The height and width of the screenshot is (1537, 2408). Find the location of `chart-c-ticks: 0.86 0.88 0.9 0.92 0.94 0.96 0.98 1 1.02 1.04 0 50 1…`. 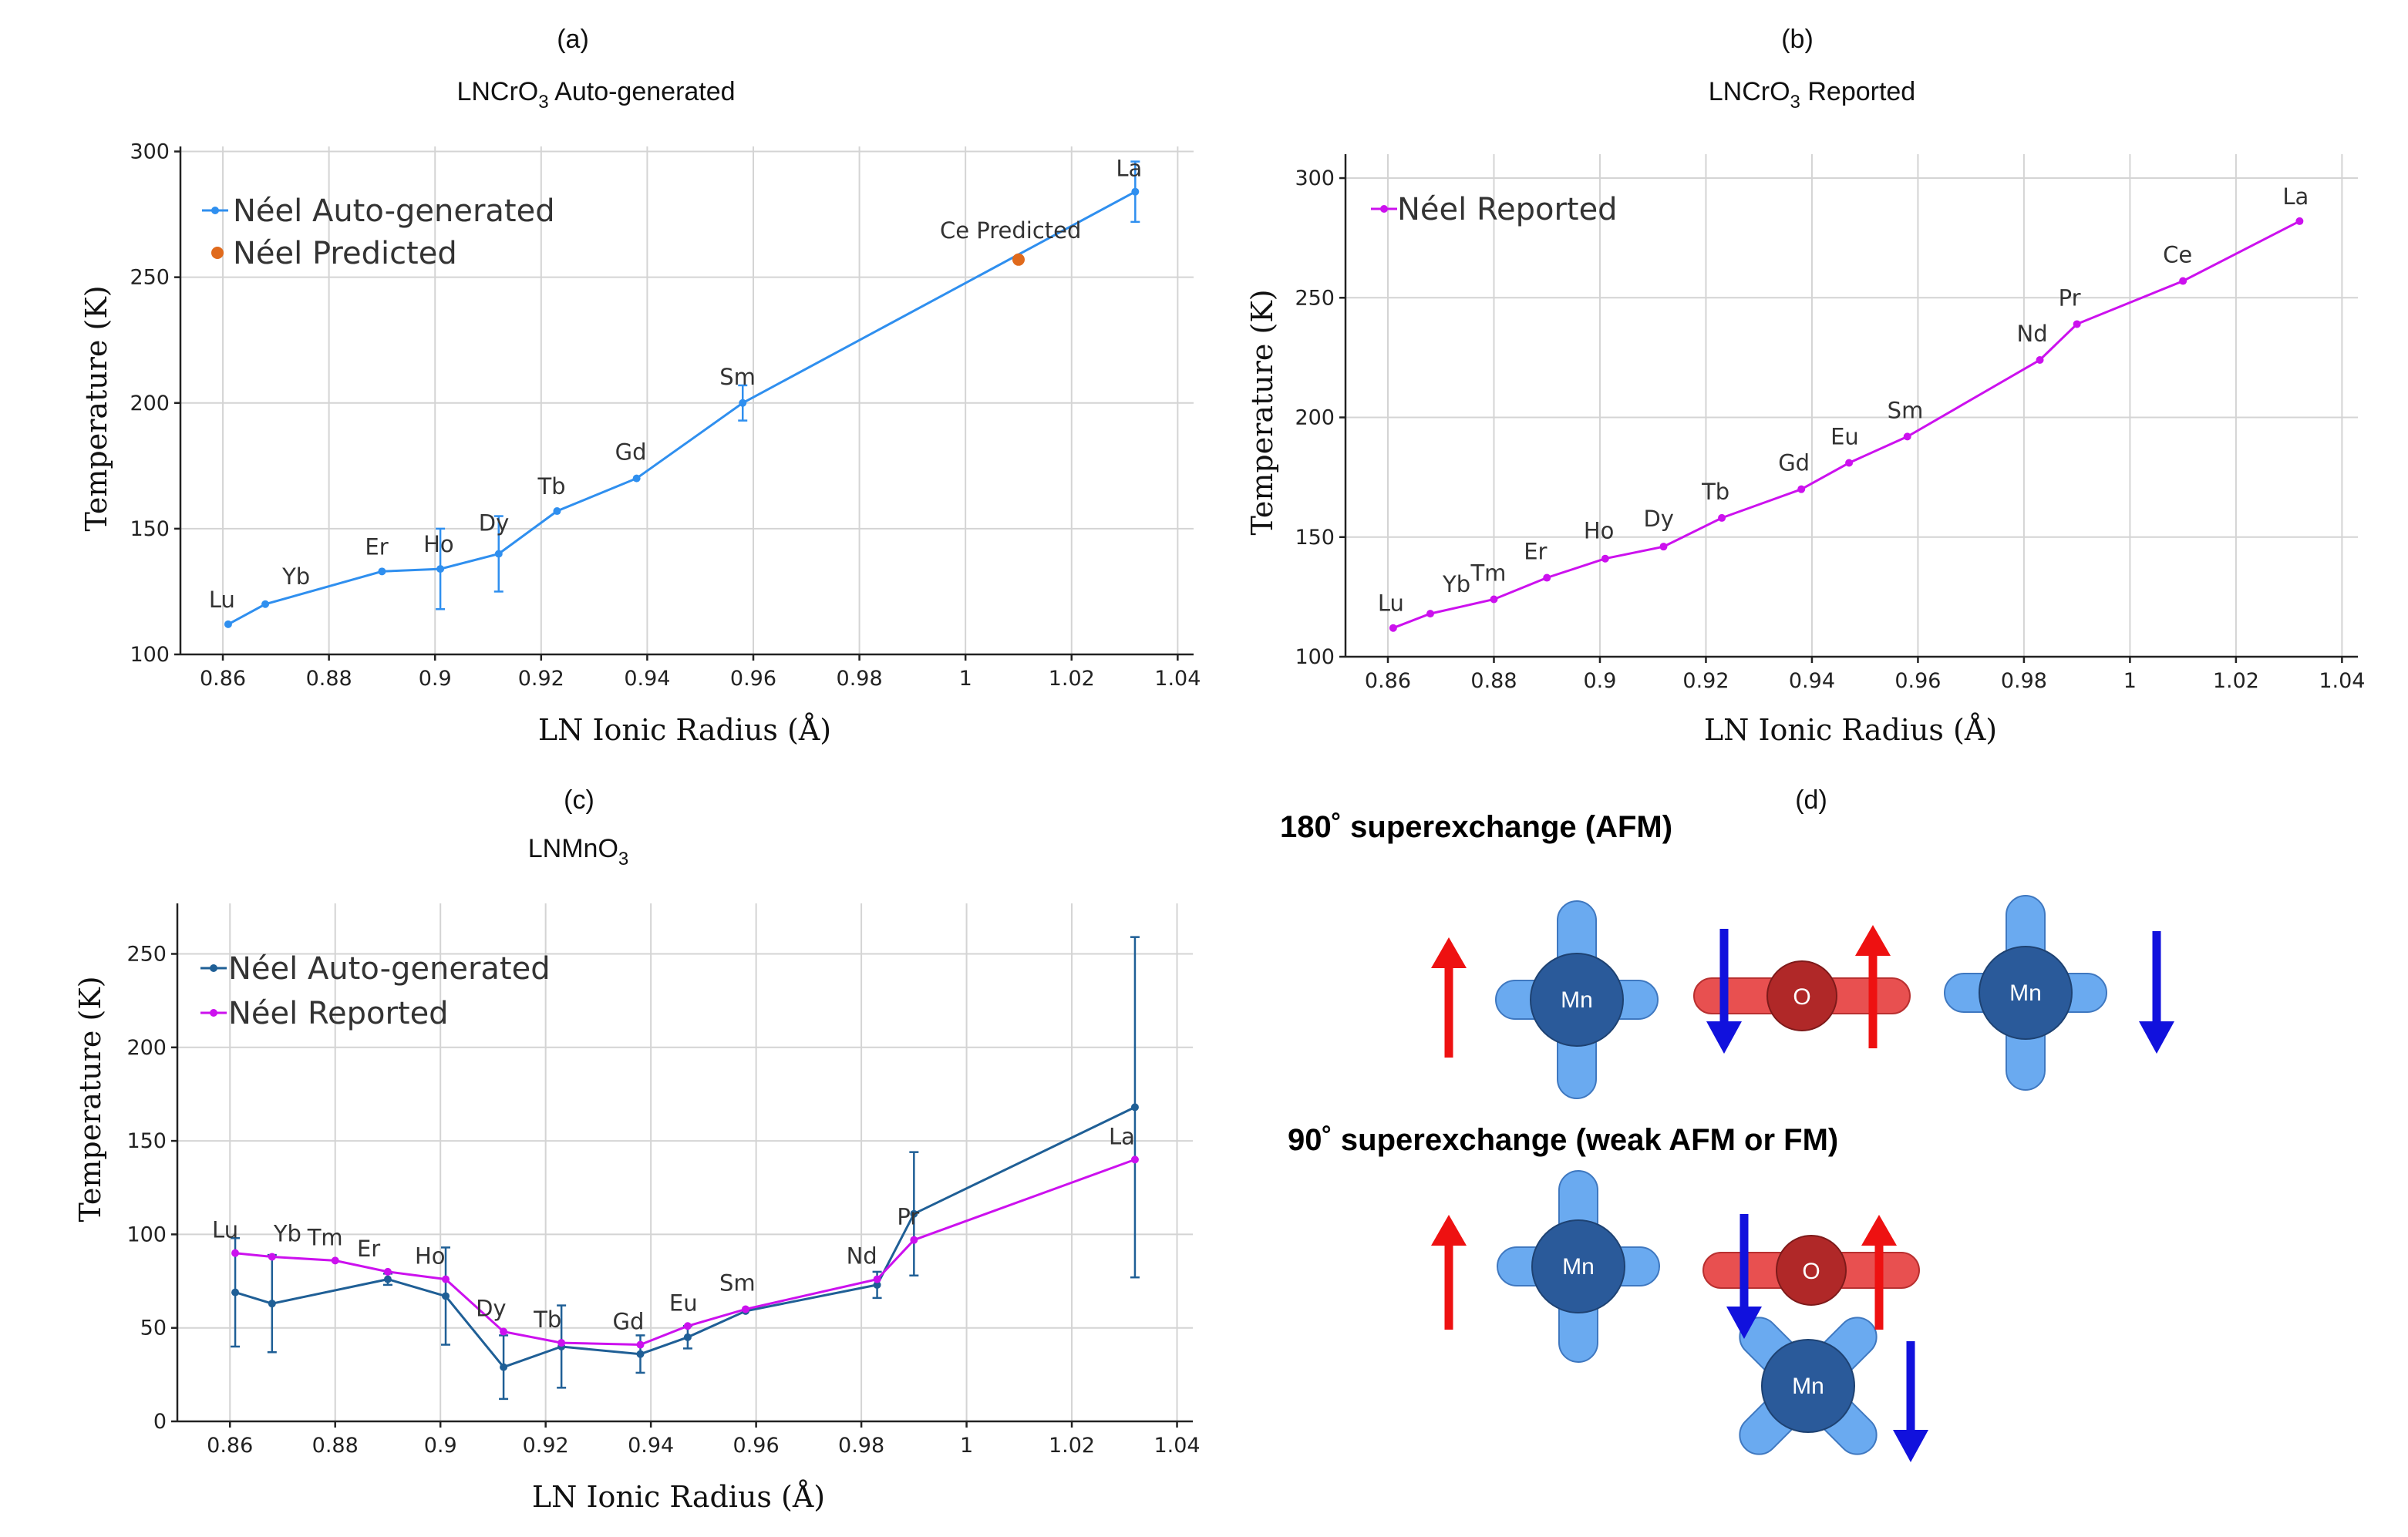

chart-c-ticks: 0.86 0.88 0.9 0.92 0.94 0.96 0.98 1 1.02 1.04 0 50 1… is located at coordinates (663, 1200).